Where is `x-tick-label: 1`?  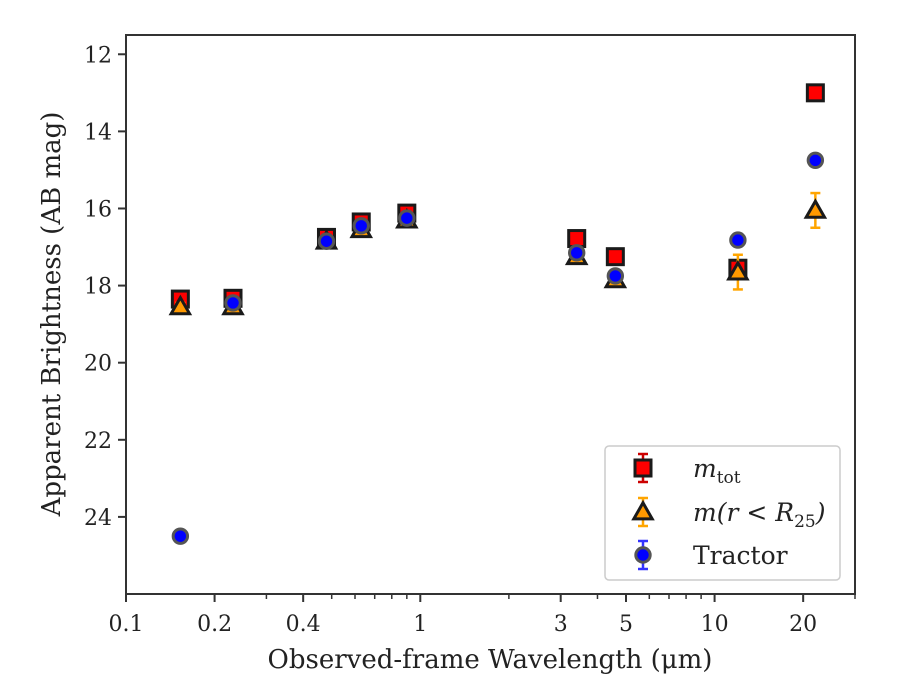 x-tick-label: 1 is located at coordinates (420, 624).